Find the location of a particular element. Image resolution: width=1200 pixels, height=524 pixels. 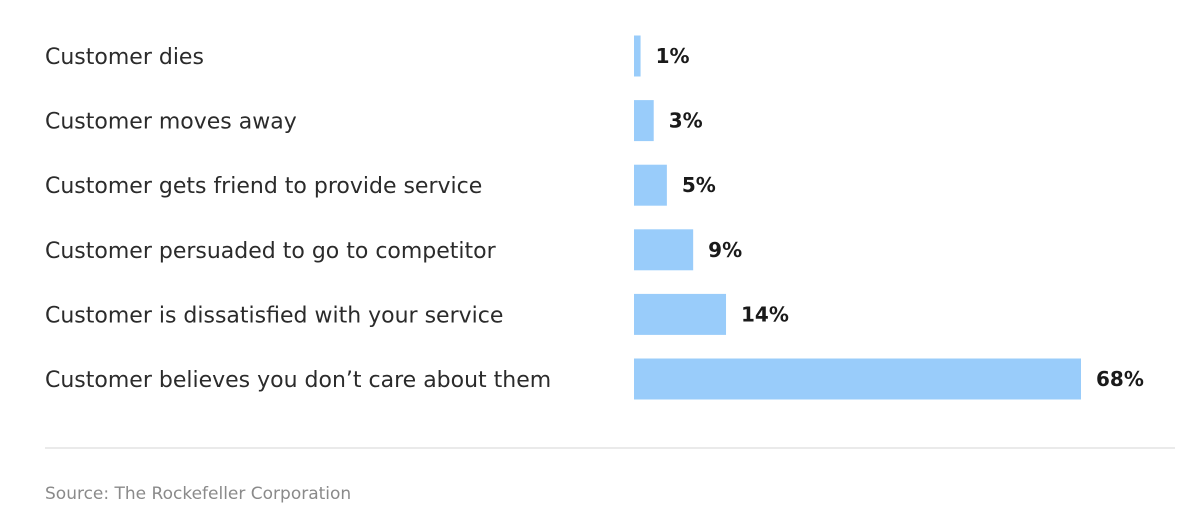

value-label: 14% is located at coordinates (765, 314).